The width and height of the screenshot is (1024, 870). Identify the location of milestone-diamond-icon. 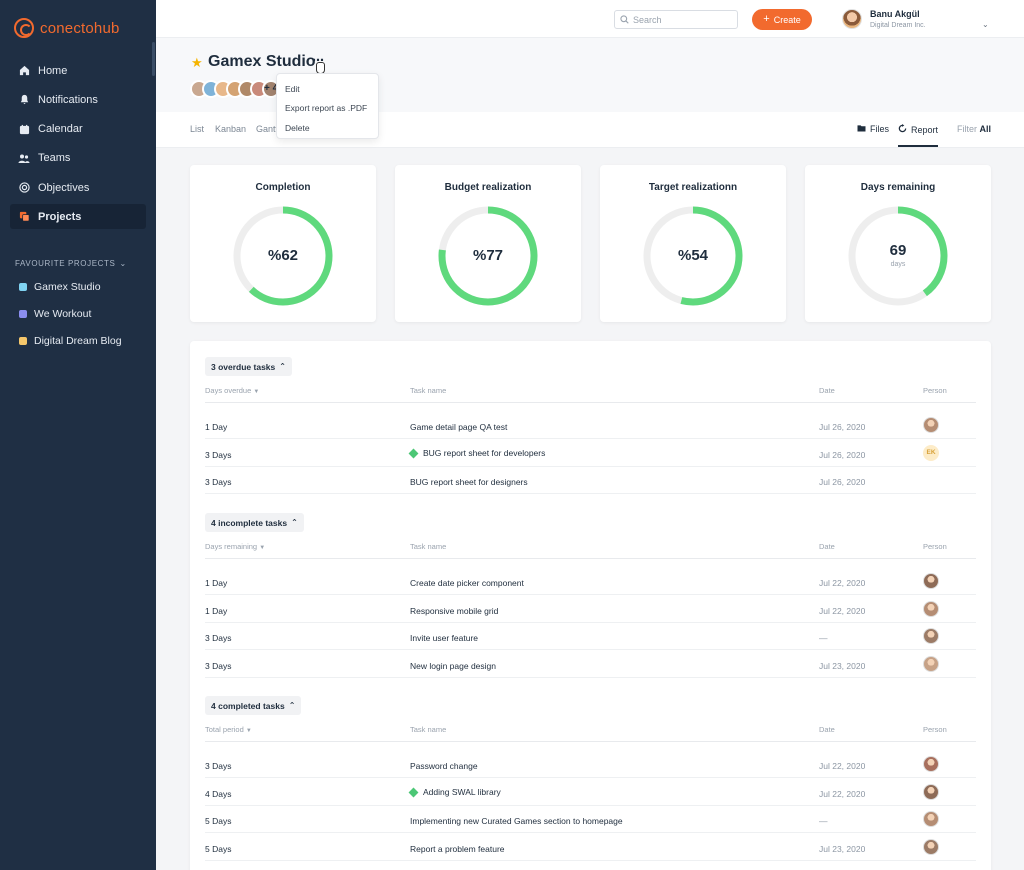
(413, 453).